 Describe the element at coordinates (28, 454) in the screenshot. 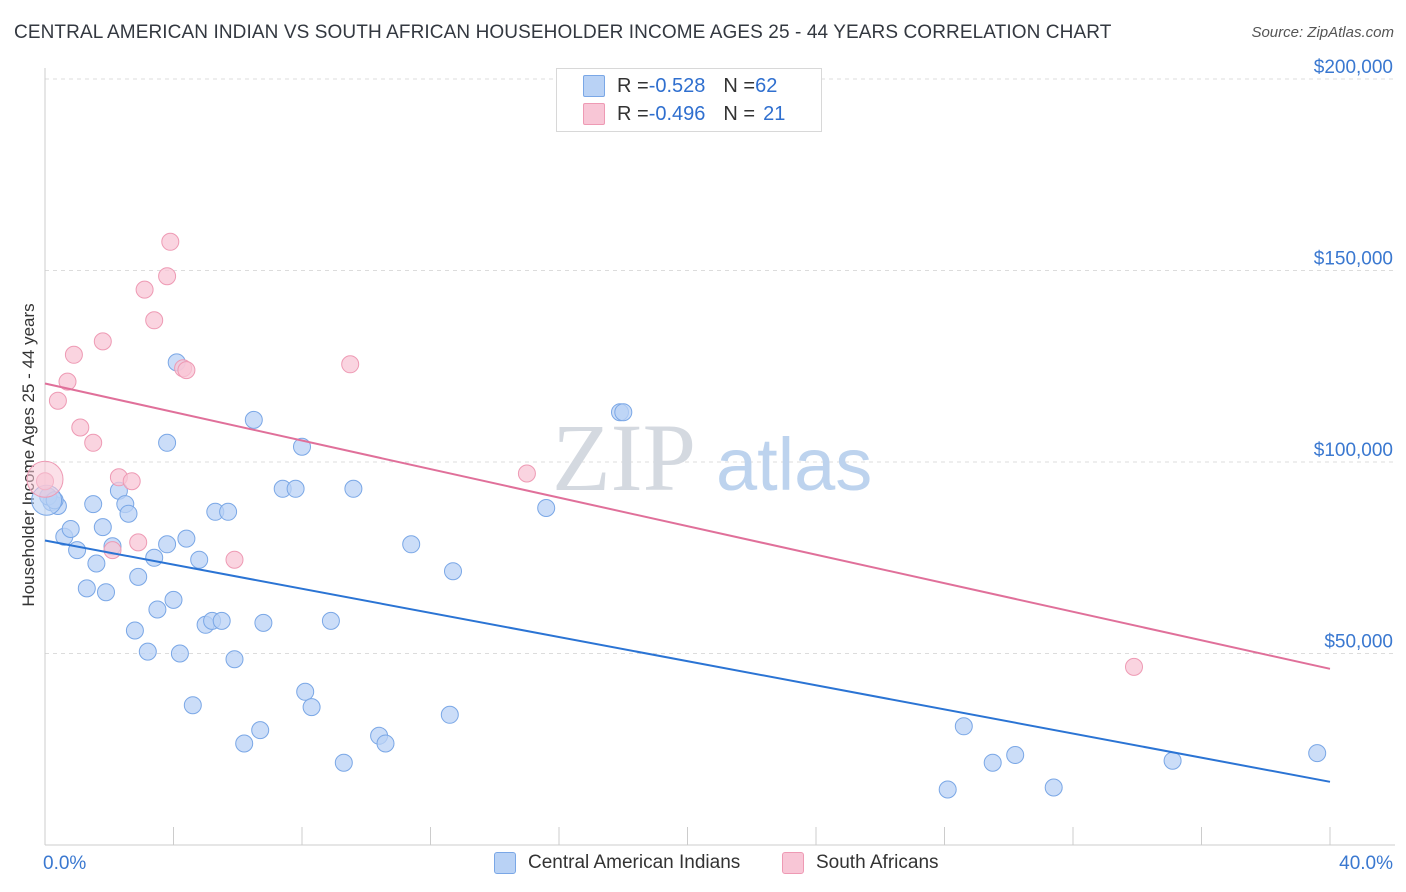

I see `y-axis-label: Householder Income Ages 25 - 44 years` at that location.